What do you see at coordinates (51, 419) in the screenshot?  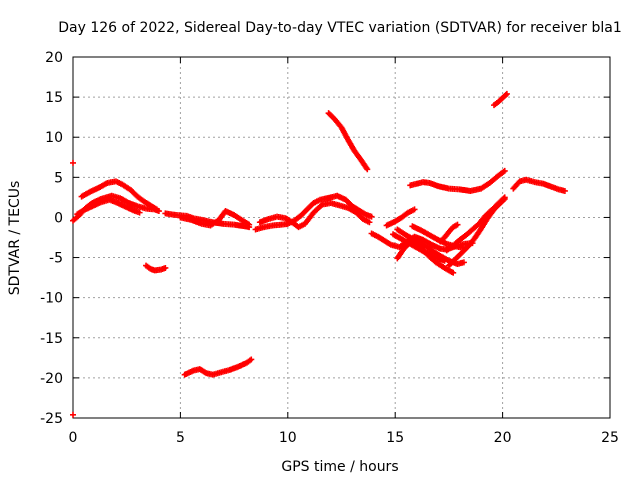 I see `y-tick-label: -25` at bounding box center [51, 419].